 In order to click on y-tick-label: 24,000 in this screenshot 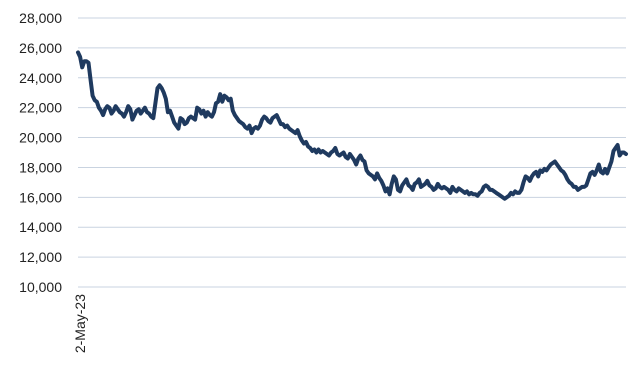, I will do `click(40, 78)`.